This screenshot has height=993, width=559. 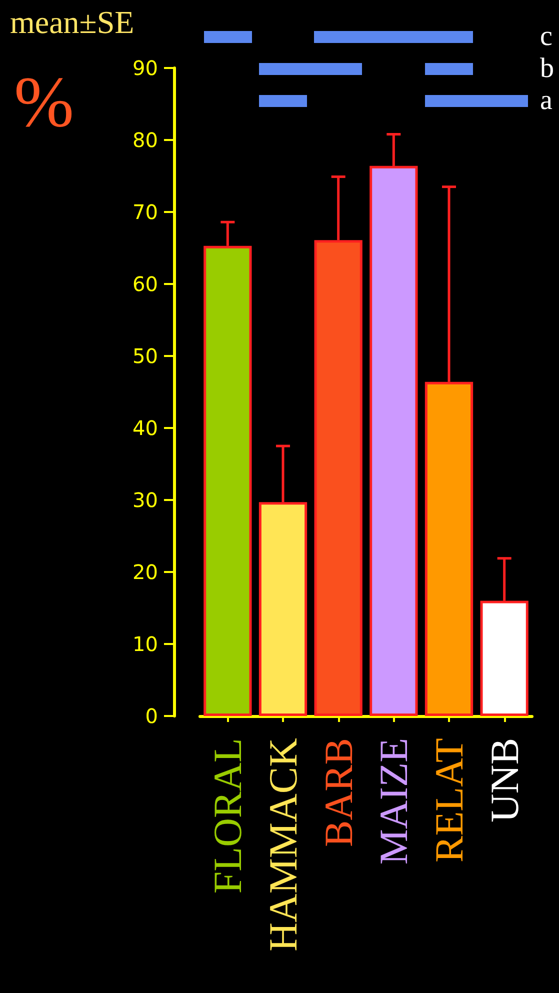 What do you see at coordinates (546, 36) in the screenshot?
I see `text: c` at bounding box center [546, 36].